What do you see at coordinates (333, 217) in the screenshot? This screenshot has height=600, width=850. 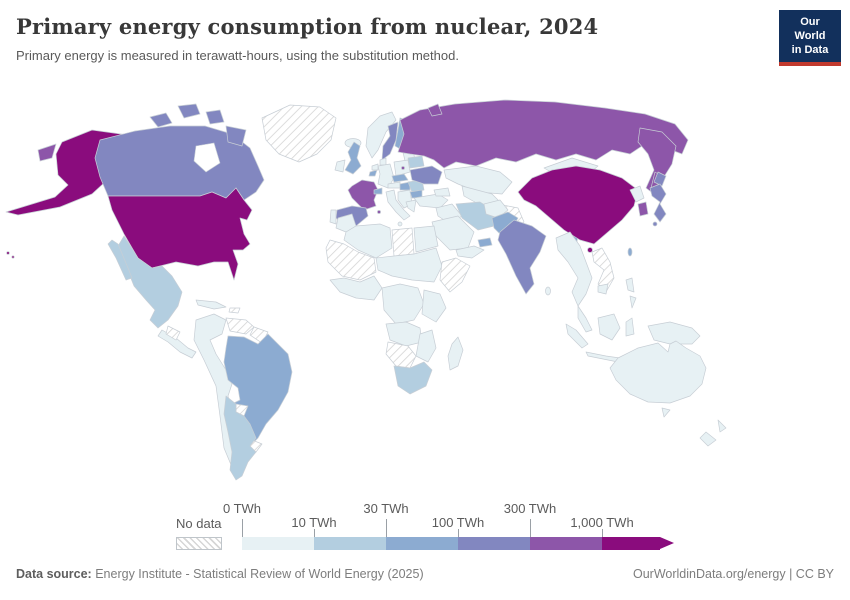 I see `country-portugal` at bounding box center [333, 217].